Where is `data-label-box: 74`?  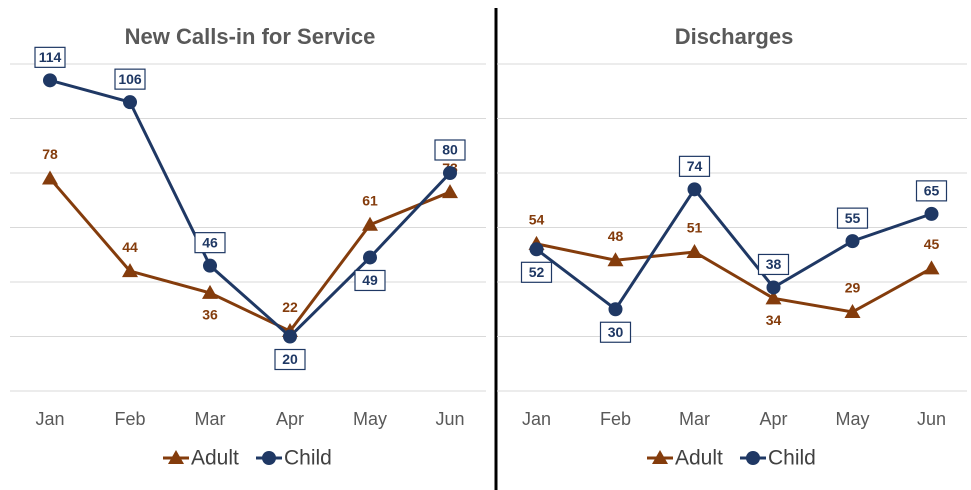 data-label-box: 74 is located at coordinates (694, 166).